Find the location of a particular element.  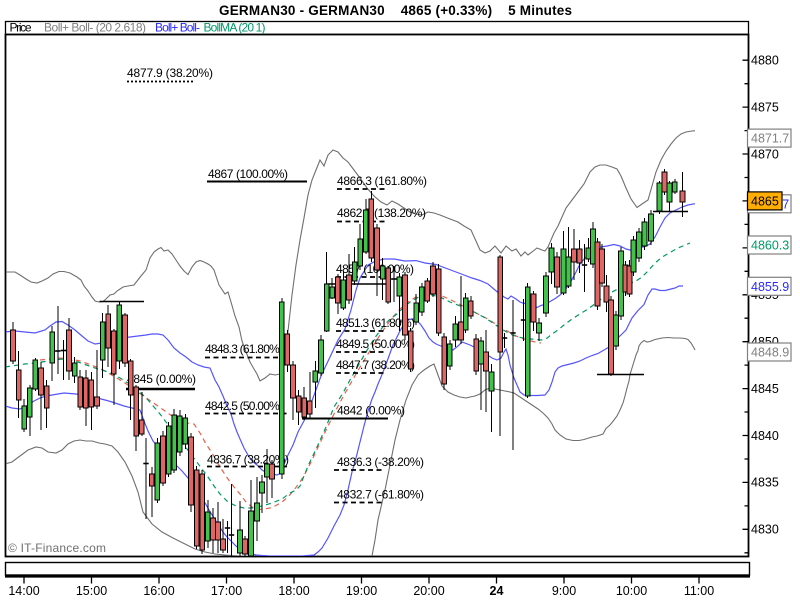

svg-text: 17:00 is located at coordinates (226, 591).